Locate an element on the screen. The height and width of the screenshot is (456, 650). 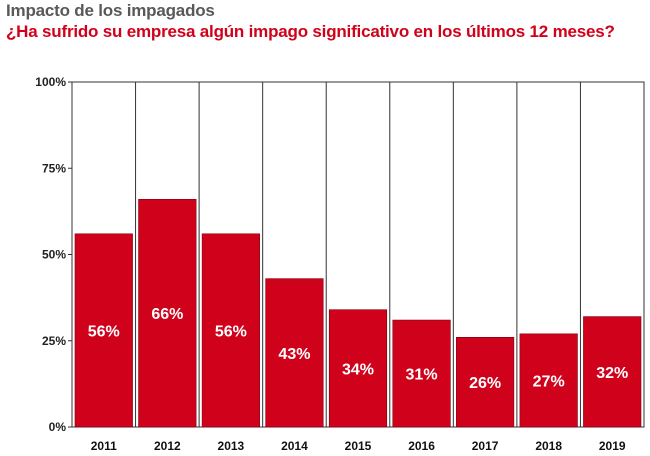
y-tick-label: 0% is located at coordinates (58, 427).